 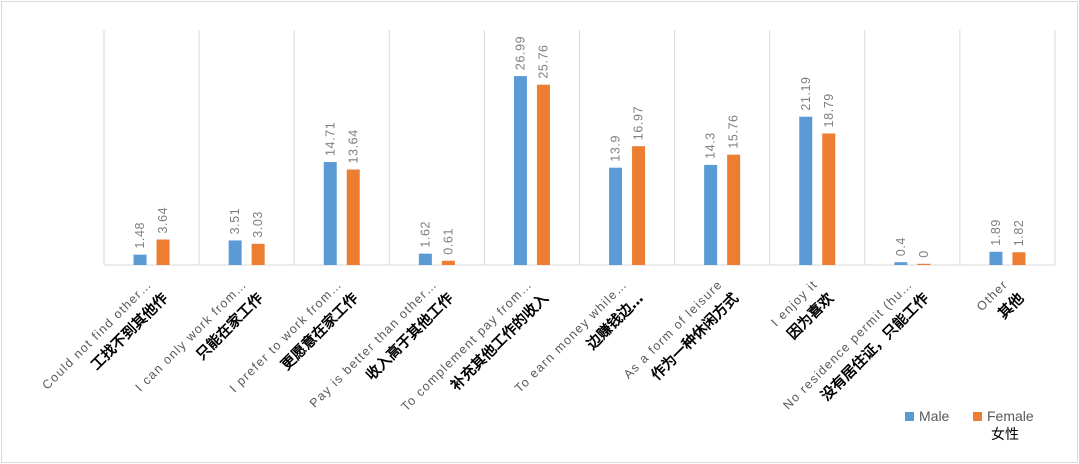 I want to click on data-label-female: 0.61, so click(x=448, y=241).